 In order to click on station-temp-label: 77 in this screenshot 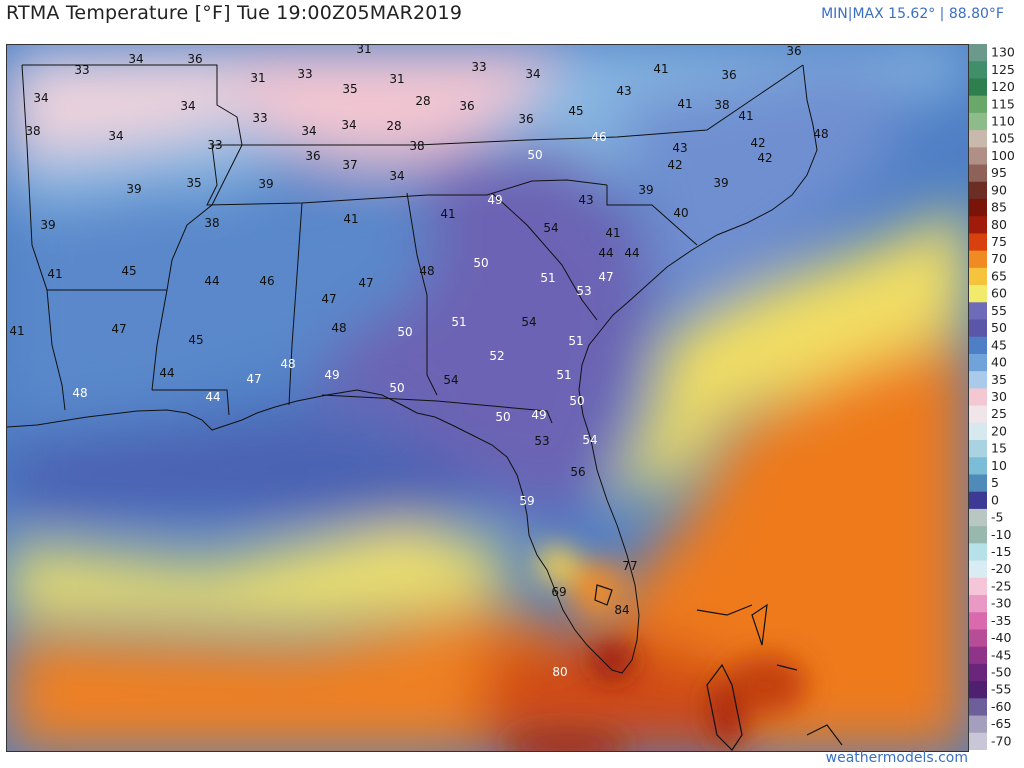, I will do `click(629, 566)`.